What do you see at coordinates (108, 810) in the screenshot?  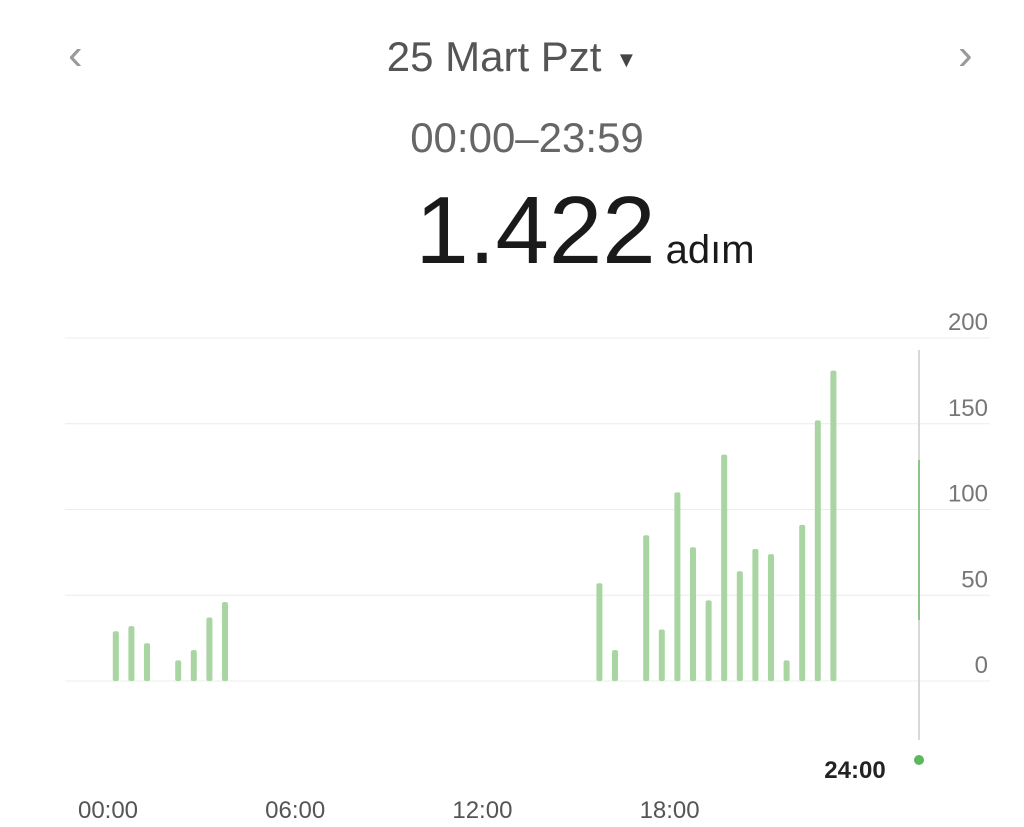 I see `x-tick-label: 00:00` at bounding box center [108, 810].